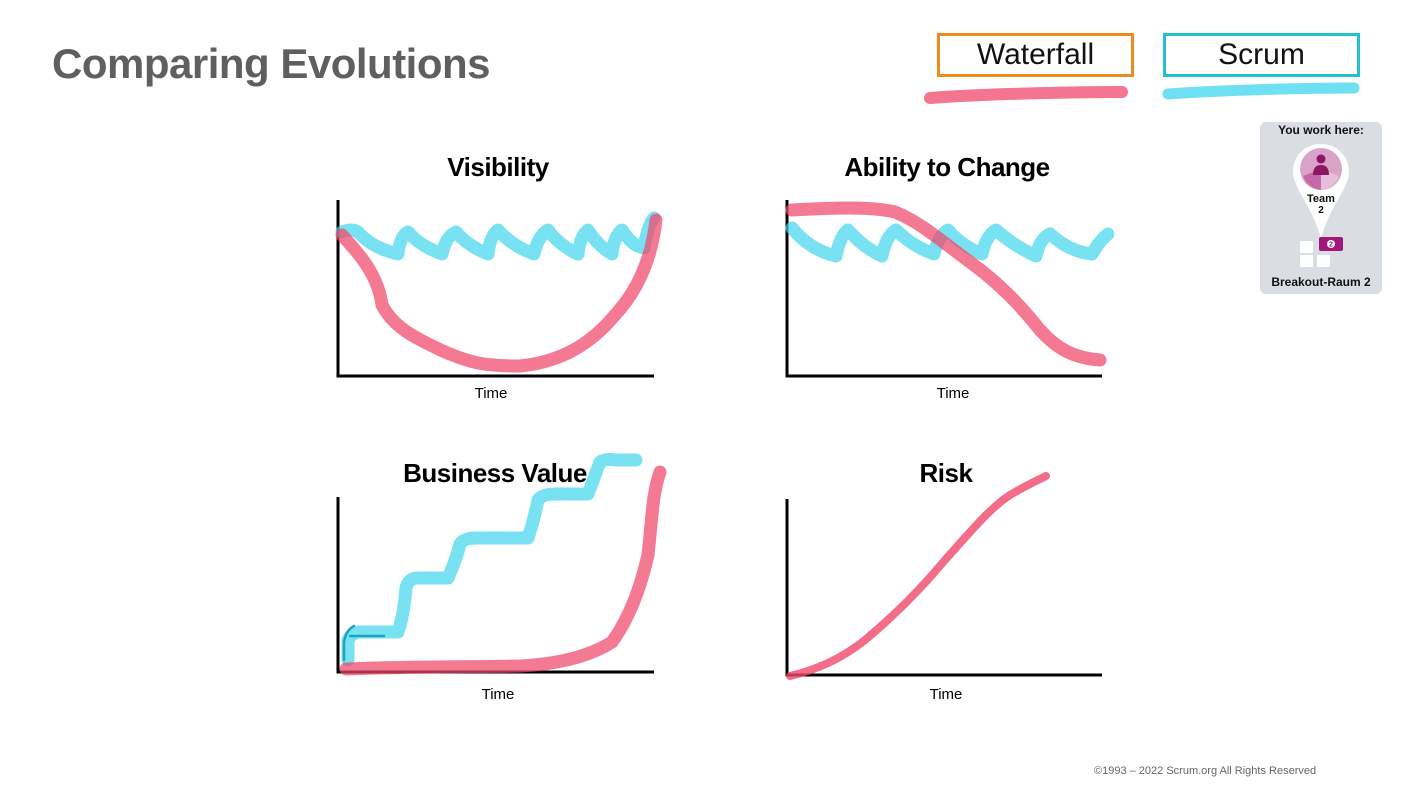 The width and height of the screenshot is (1422, 800). What do you see at coordinates (946, 694) in the screenshot?
I see `xlabel-risk: Time` at bounding box center [946, 694].